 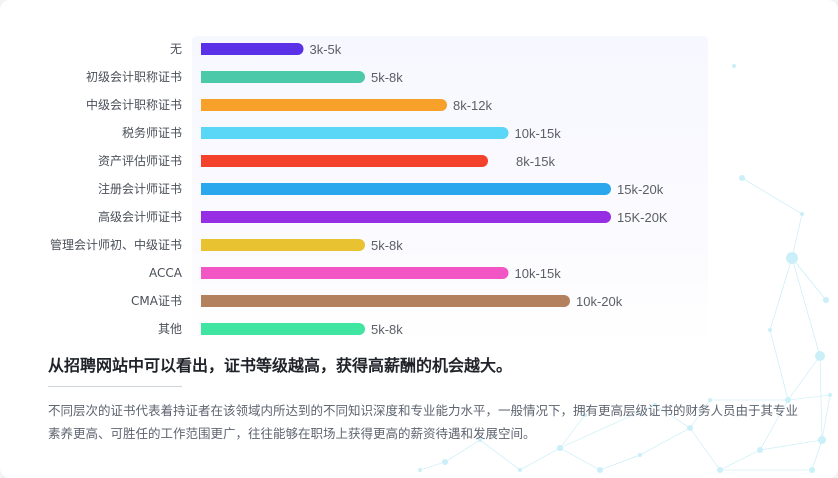 What do you see at coordinates (326, 49) in the screenshot?
I see `value-label-row-0: 3k-5k` at bounding box center [326, 49].